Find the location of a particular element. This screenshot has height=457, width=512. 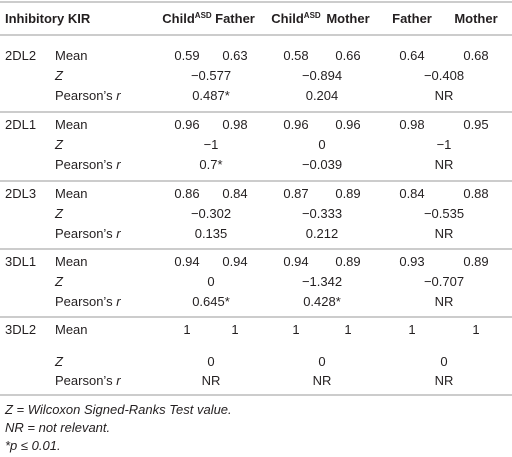

cell-value: 0.88 is located at coordinates (475, 193).